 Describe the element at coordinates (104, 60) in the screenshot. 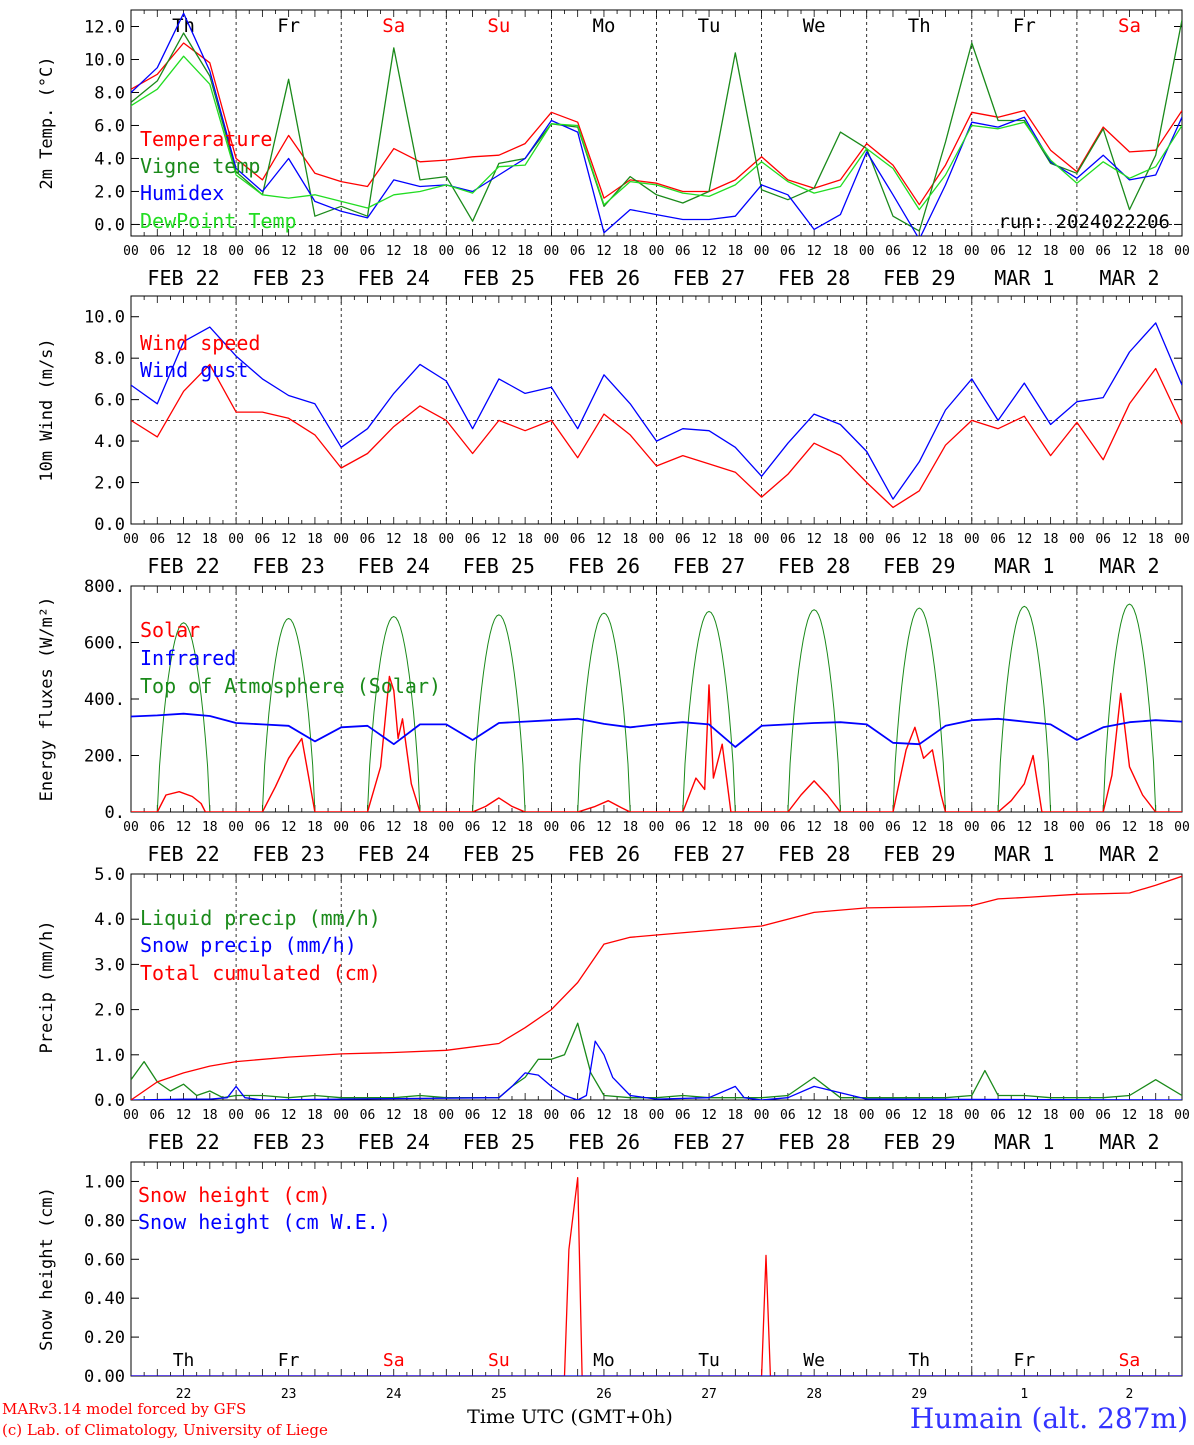

I see `y-tick-label: 10.0` at that location.